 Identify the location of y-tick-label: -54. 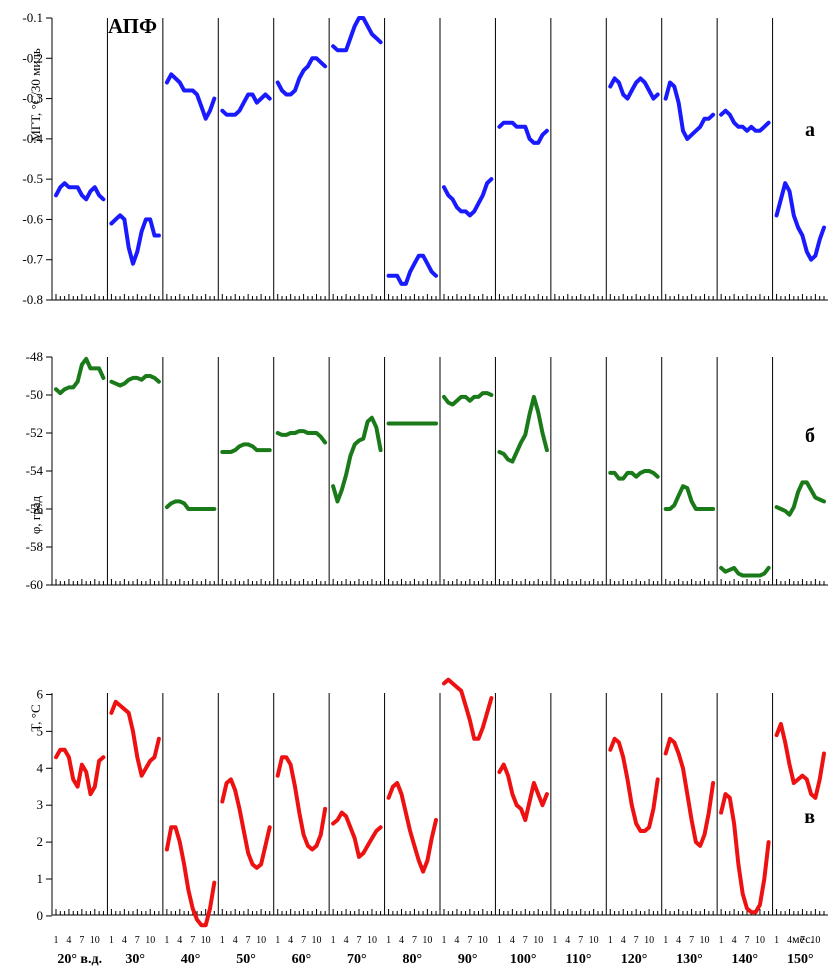
(35, 470).